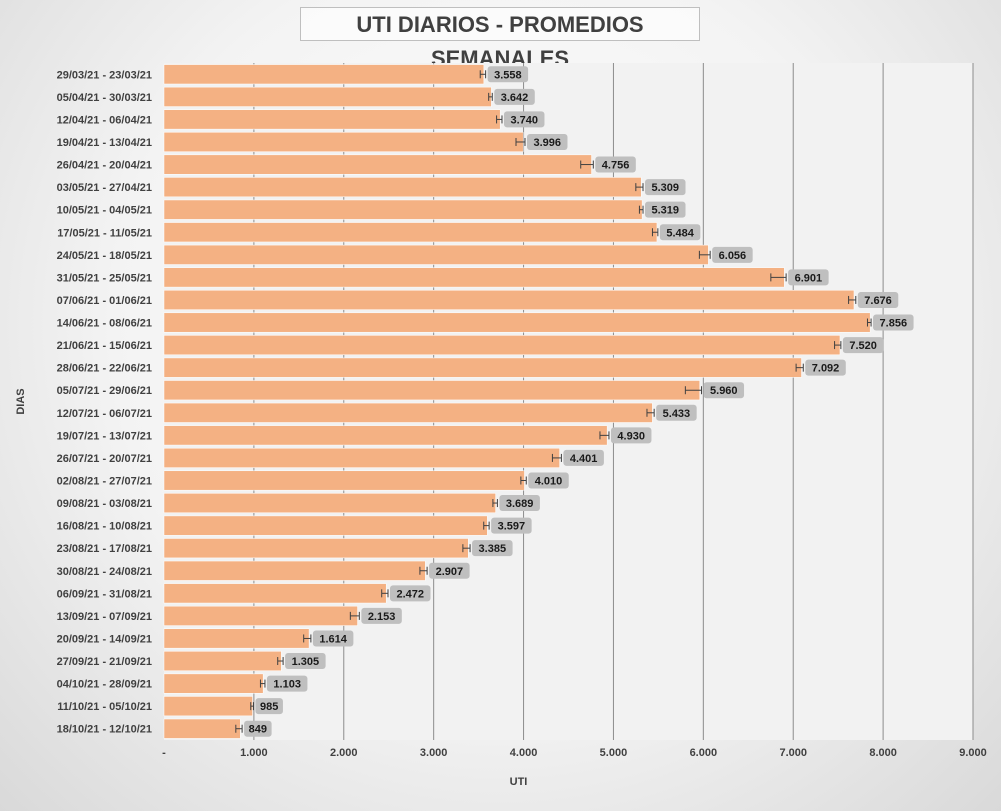 This screenshot has height=811, width=1001. Describe the element at coordinates (104, 166) in the screenshot. I see `category-label: 26/04/21 - 20/04/21` at that location.